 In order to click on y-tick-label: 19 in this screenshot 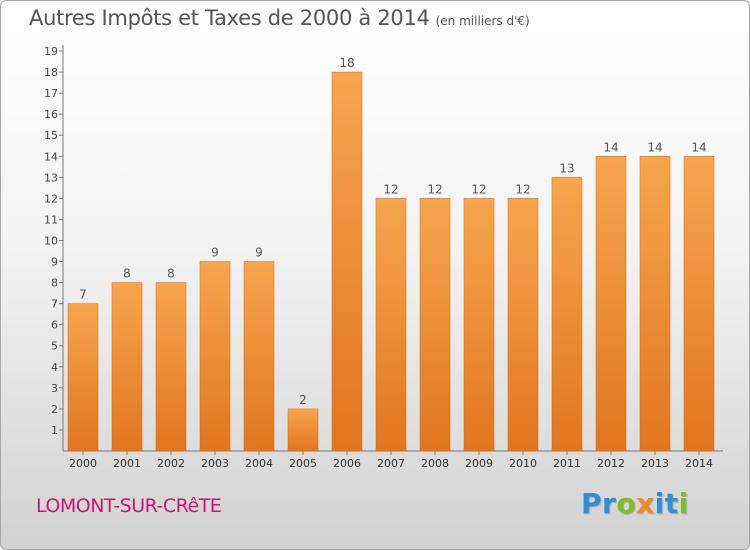, I will do `click(51, 51)`.